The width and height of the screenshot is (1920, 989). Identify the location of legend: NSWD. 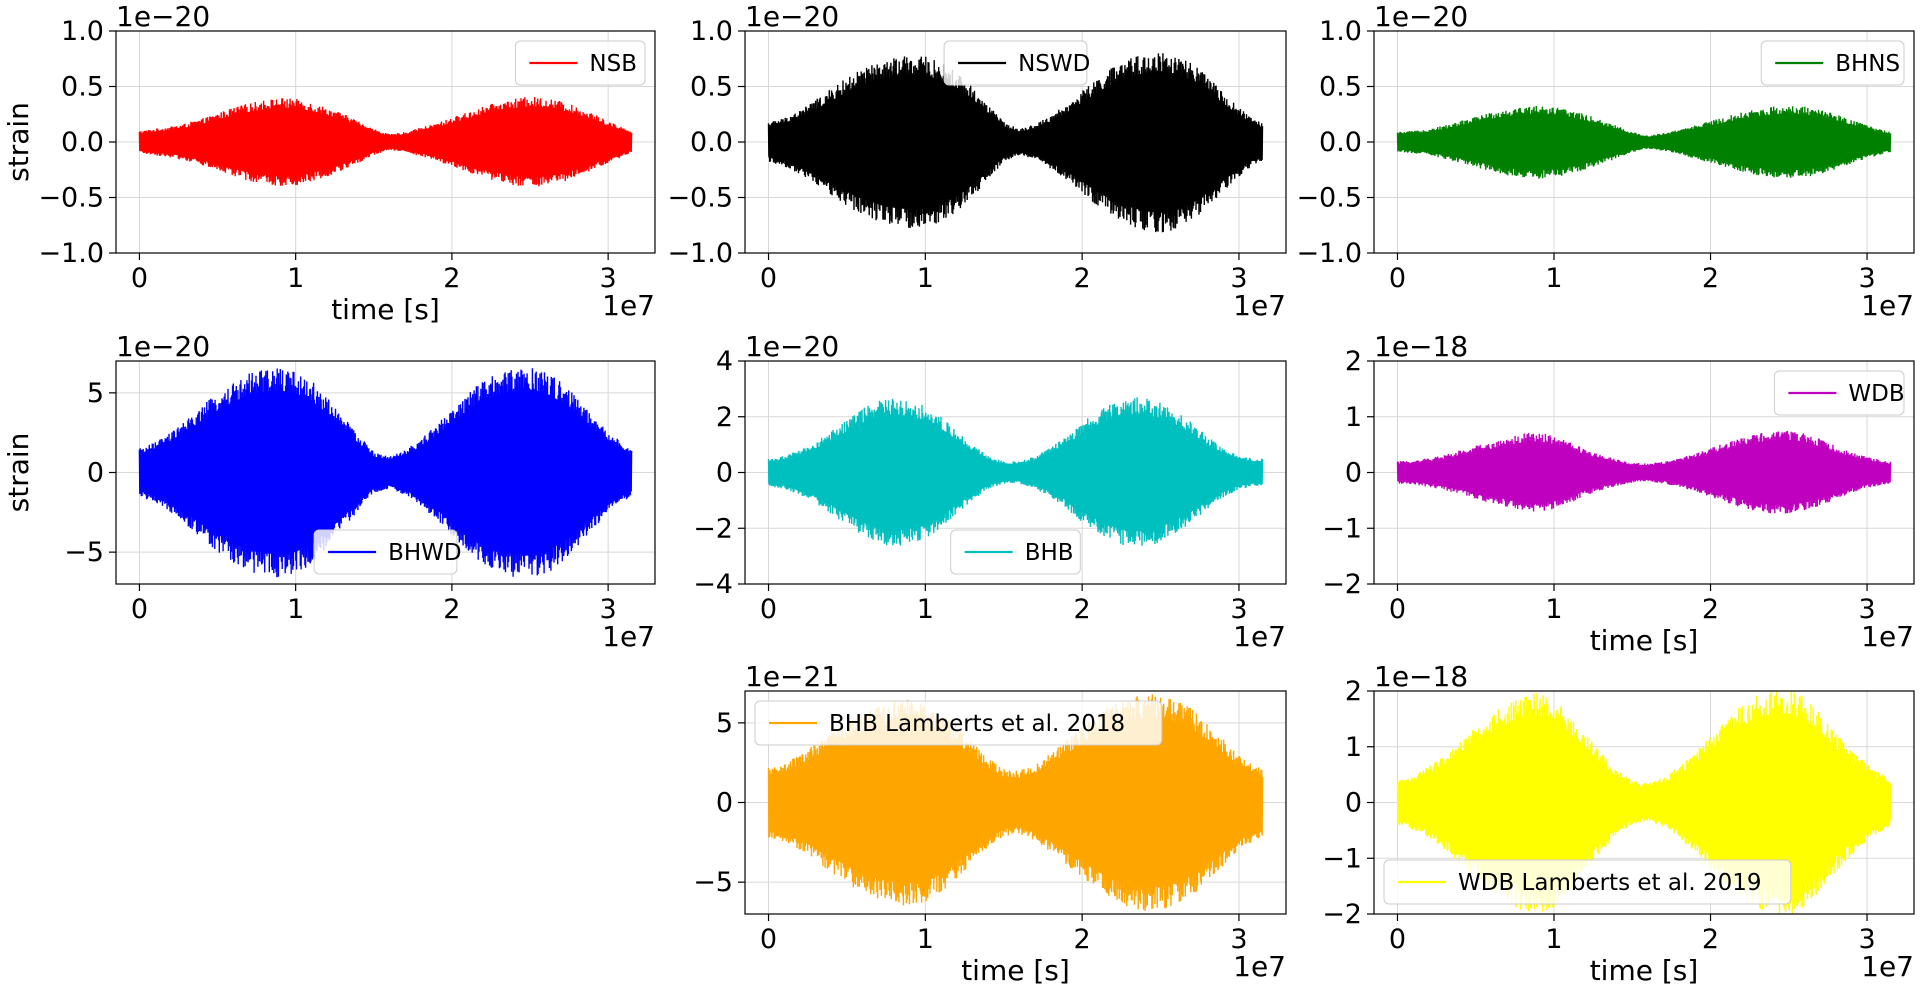
(1016, 63).